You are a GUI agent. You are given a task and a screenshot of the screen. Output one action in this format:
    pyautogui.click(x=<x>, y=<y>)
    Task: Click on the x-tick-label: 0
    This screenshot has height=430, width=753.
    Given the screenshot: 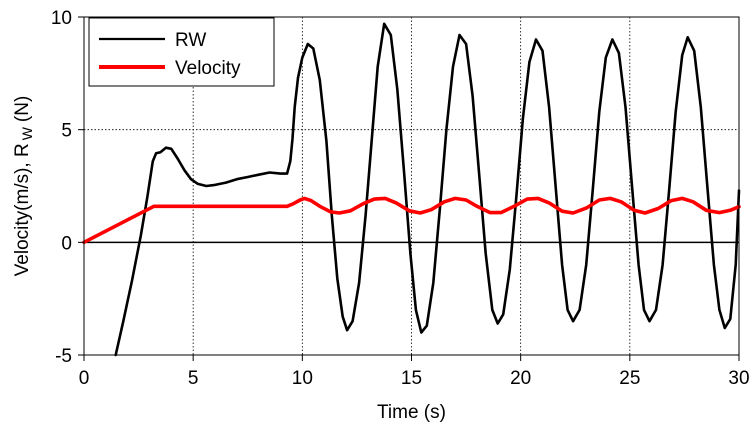 What is the action you would take?
    pyautogui.click(x=84, y=378)
    